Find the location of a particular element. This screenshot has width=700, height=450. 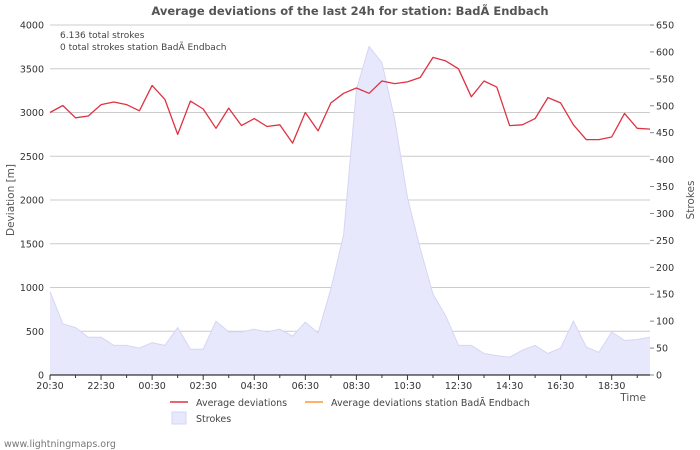

legend-station-label: Average deviations station BadÃ Endbach is located at coordinates (430, 403).